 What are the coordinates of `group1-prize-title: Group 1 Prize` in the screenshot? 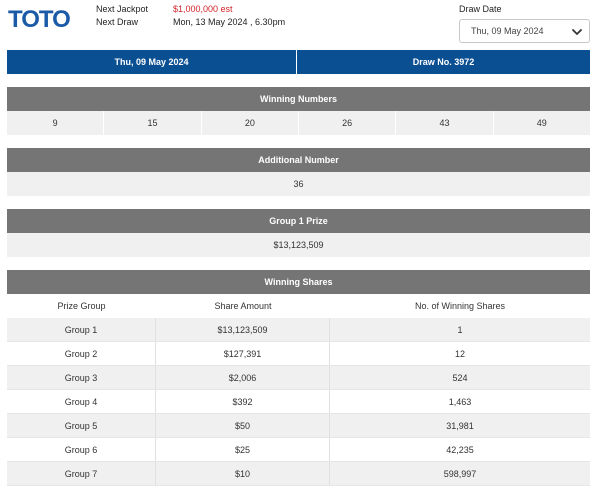 It's located at (298, 221).